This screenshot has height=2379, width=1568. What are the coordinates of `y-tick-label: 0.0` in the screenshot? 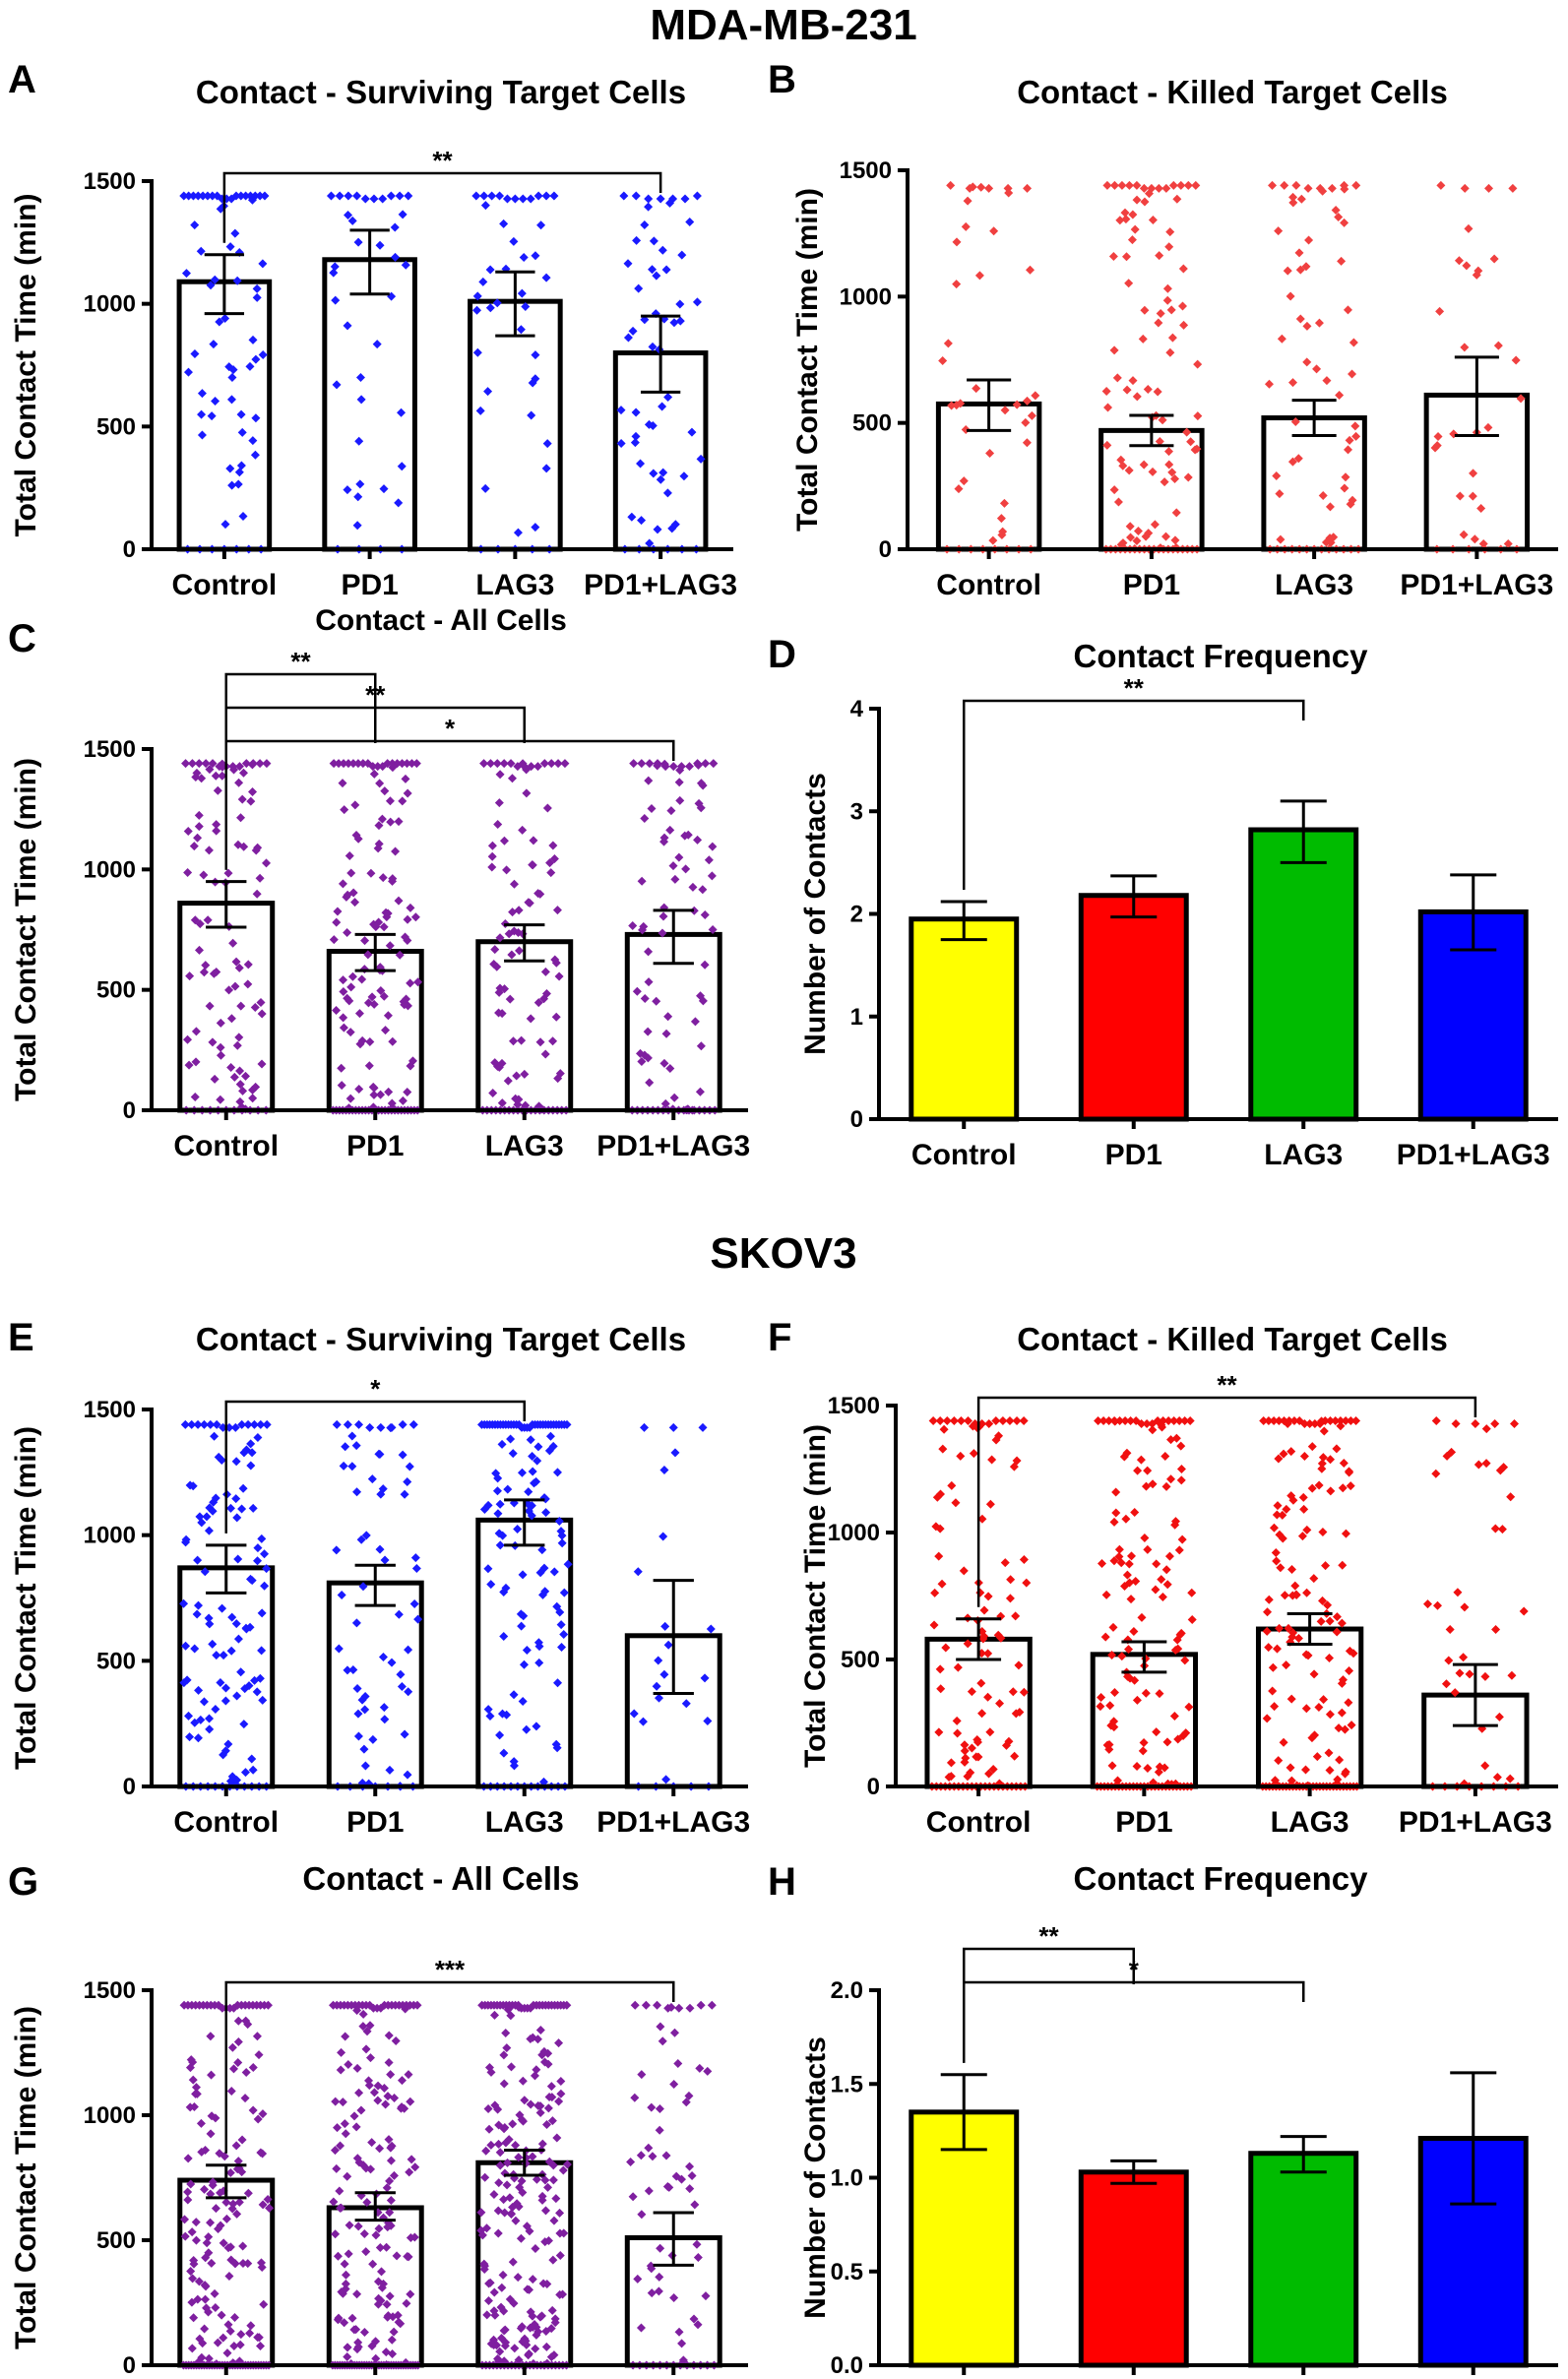 It's located at (847, 2365).